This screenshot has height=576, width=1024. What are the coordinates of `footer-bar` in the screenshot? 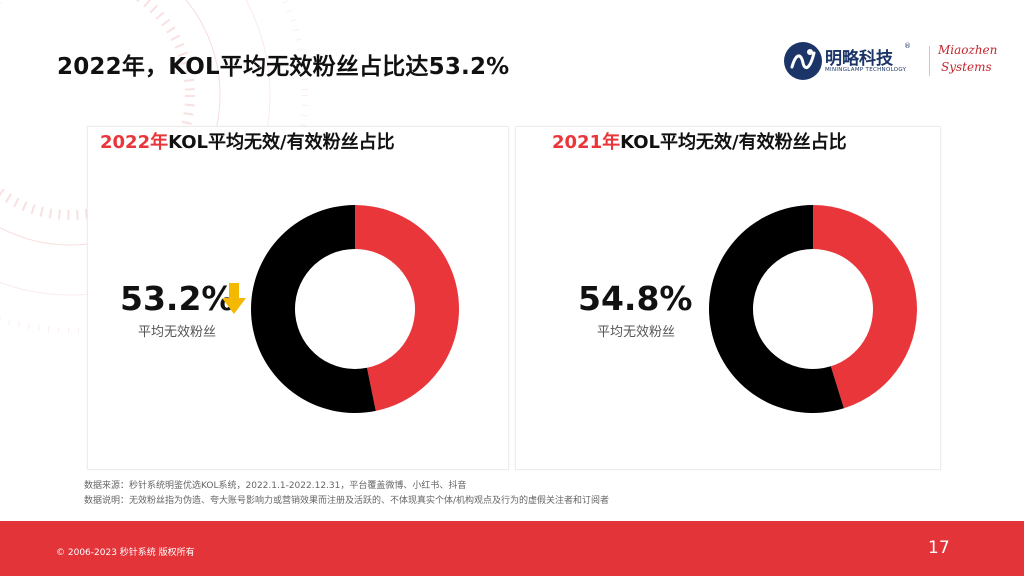 It's located at (512, 548).